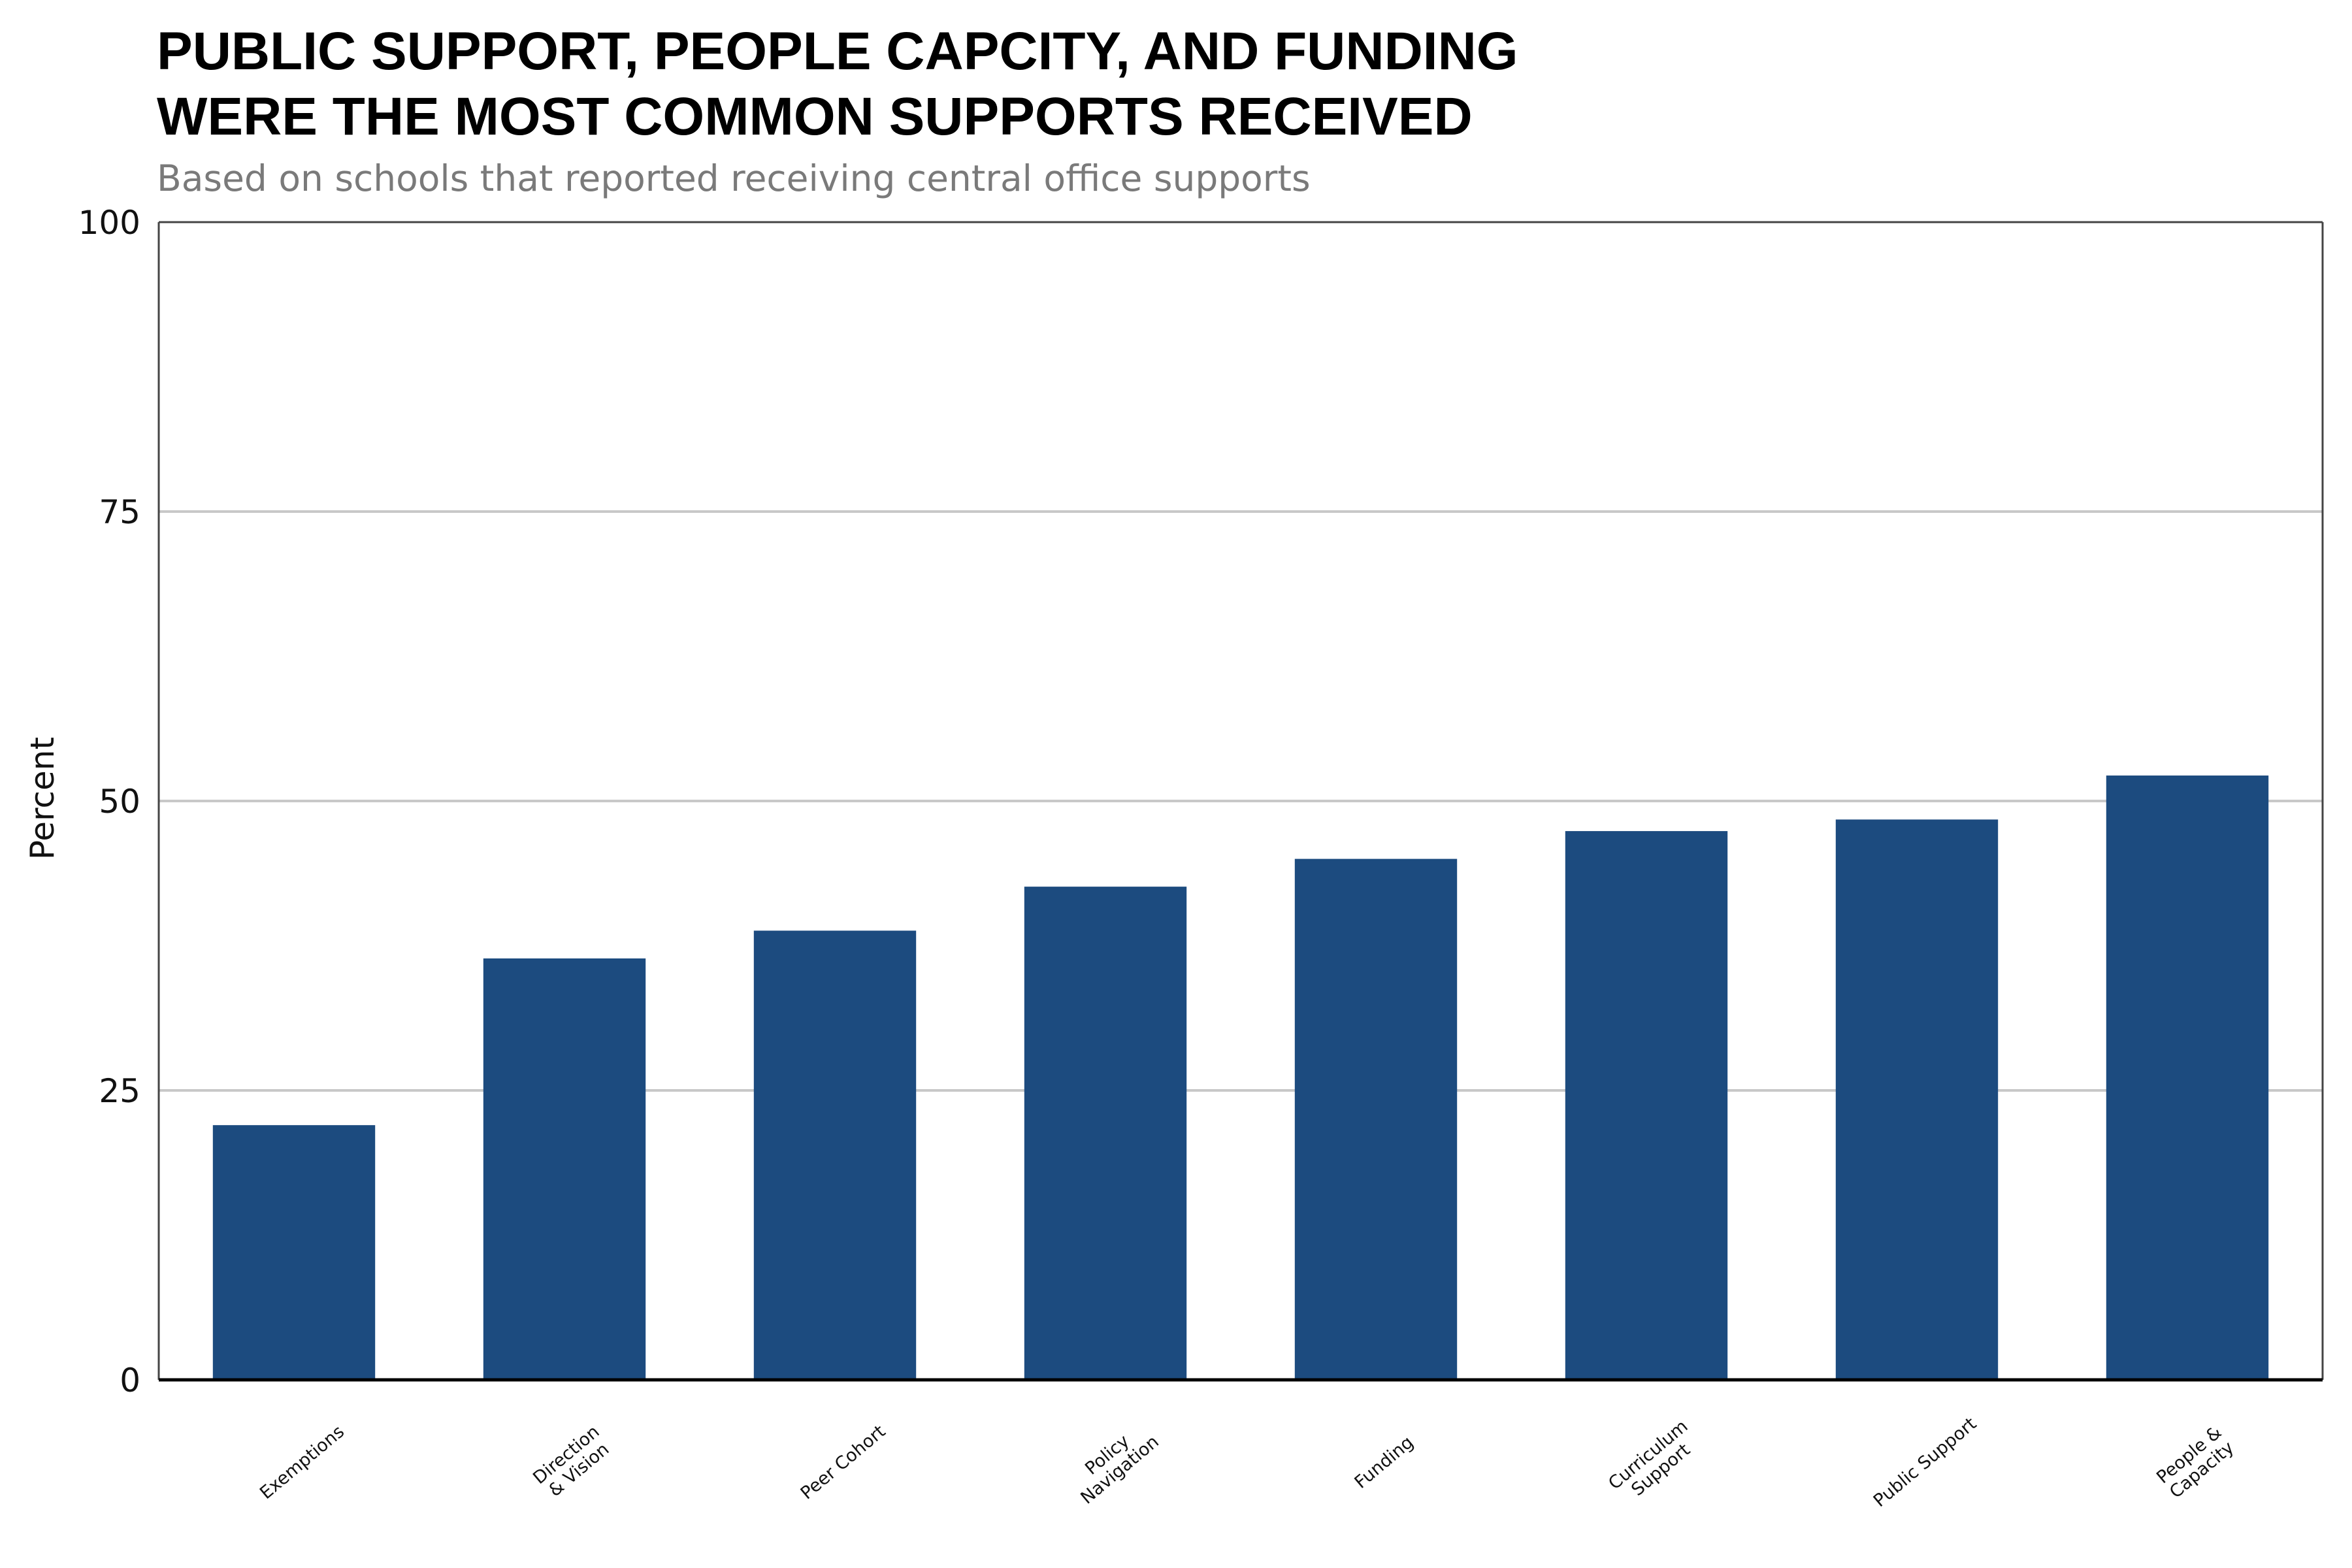 This screenshot has height=1568, width=2352. I want to click on x-tick-label-group: Peer Cohort, so click(843, 1463).